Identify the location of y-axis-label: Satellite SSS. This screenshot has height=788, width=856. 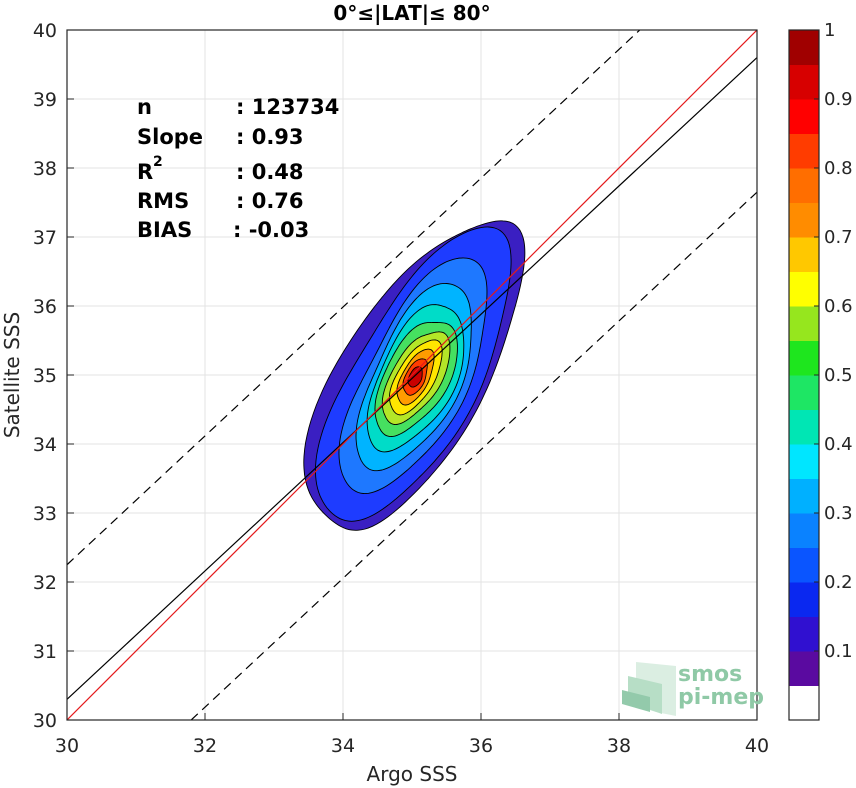
(12, 375).